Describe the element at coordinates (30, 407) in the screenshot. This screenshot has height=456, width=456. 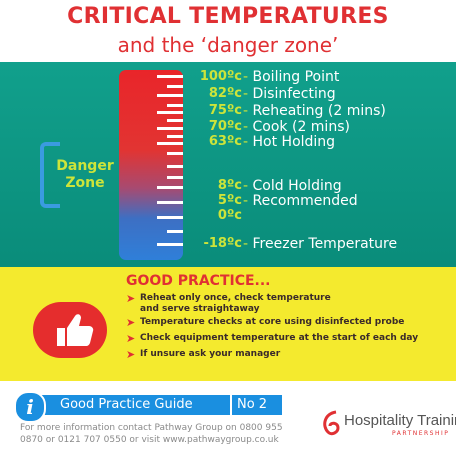
I see `info-icon: i` at that location.